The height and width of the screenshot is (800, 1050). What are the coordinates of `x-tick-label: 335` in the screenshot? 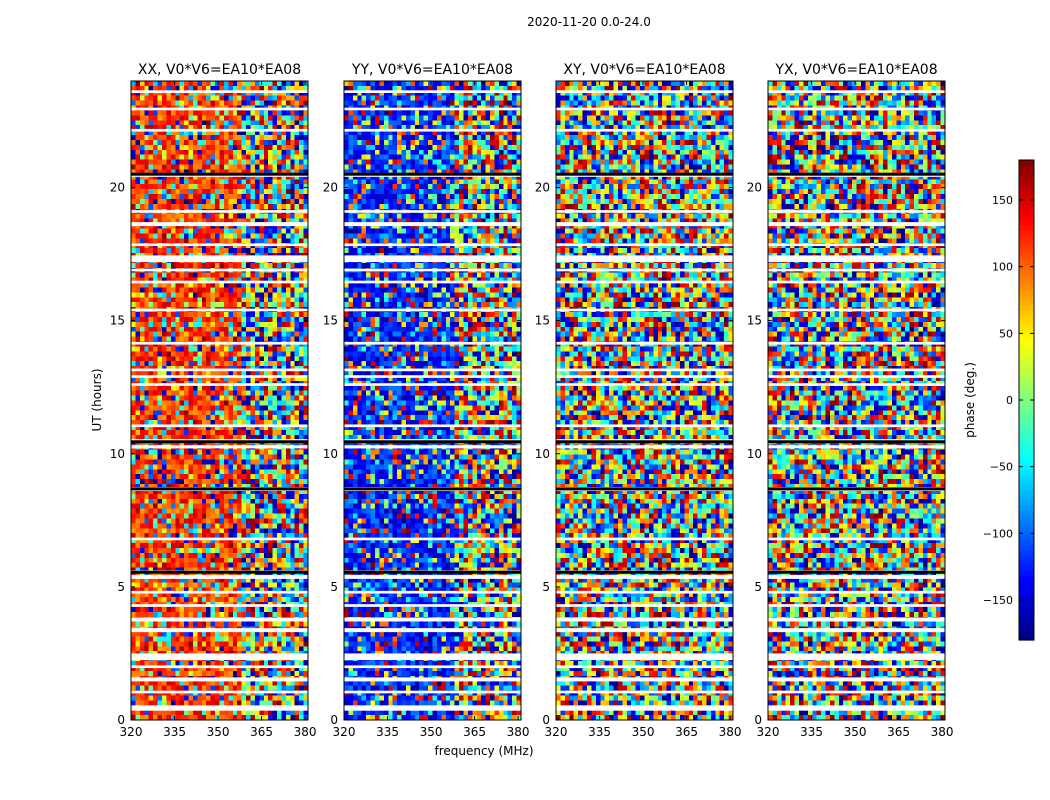 It's located at (174, 732).